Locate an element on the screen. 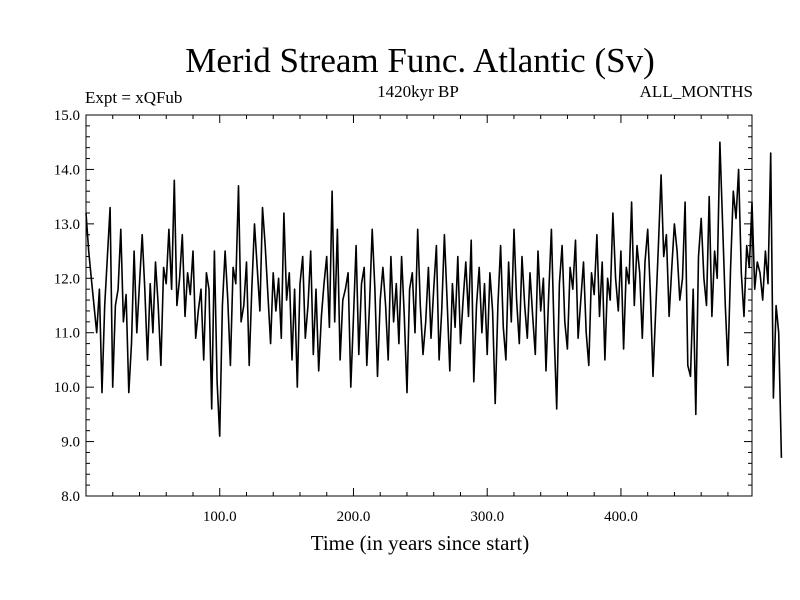 The height and width of the screenshot is (600, 800). x-tick-label: 400.0 is located at coordinates (621, 517).